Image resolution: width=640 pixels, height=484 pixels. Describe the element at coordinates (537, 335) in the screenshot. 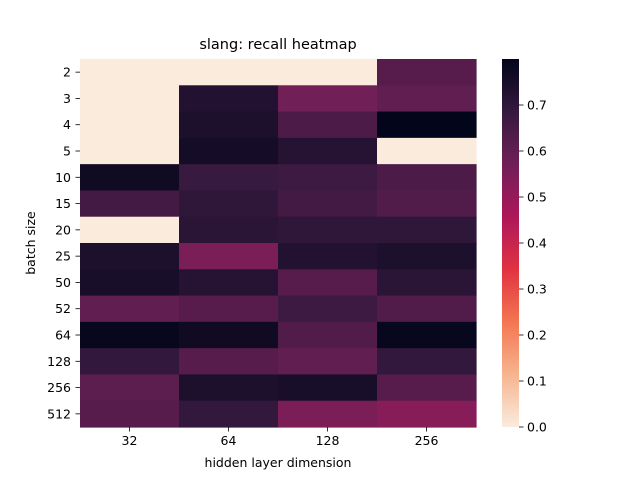

I see `colorbar-tick-label: 0.2` at that location.